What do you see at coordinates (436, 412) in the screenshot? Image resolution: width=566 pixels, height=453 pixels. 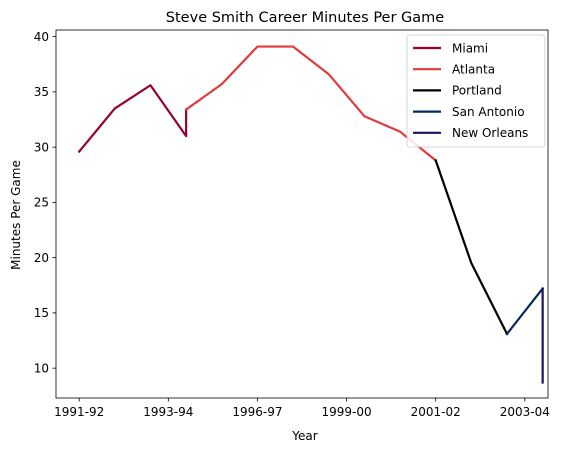 I see `x-tick-label: 2001-02` at bounding box center [436, 412].